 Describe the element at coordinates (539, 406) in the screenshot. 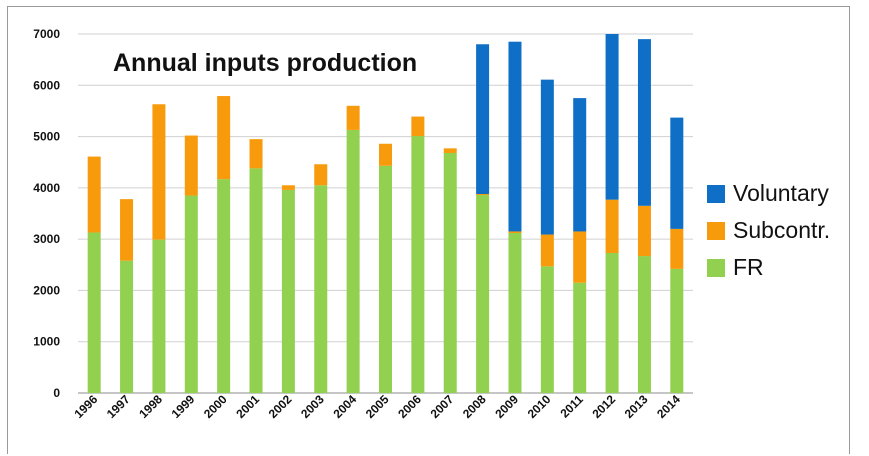

I see `x-tick-label: 2010` at that location.